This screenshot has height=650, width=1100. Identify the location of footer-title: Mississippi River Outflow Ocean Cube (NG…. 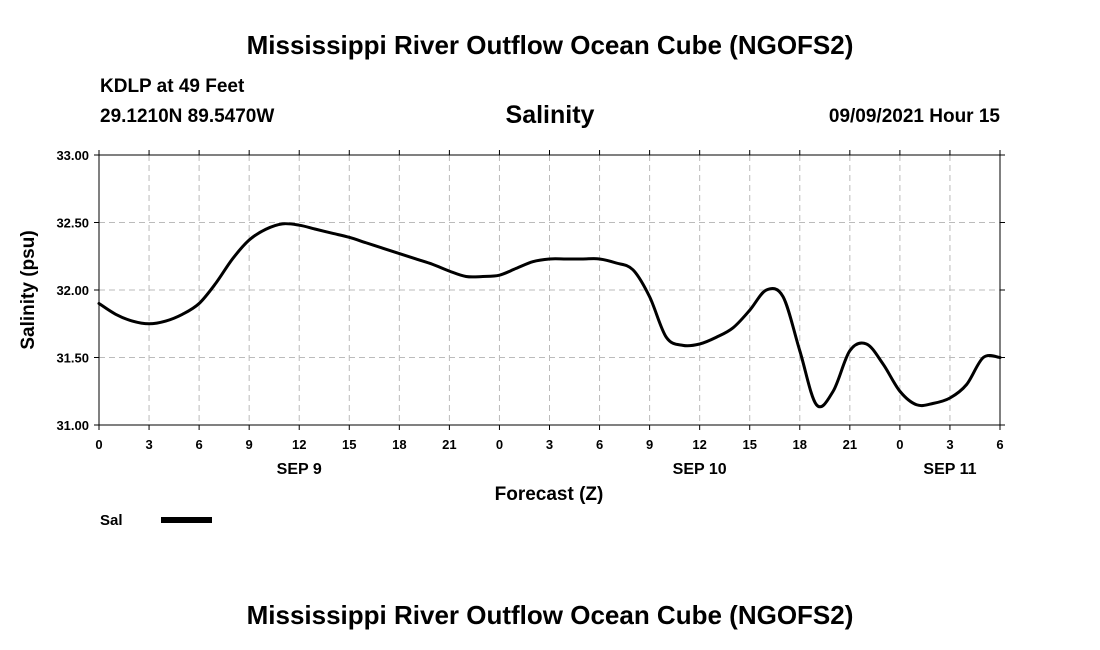
(550, 615).